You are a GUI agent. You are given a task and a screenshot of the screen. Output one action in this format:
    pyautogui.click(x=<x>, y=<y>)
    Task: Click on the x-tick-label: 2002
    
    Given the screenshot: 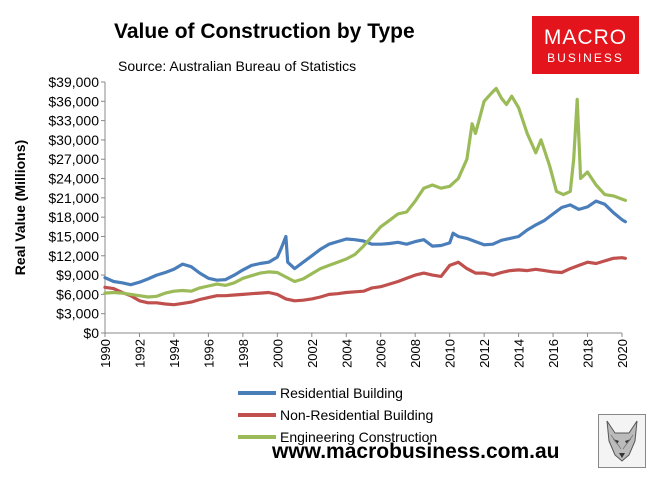 What is the action you would take?
    pyautogui.click(x=312, y=353)
    